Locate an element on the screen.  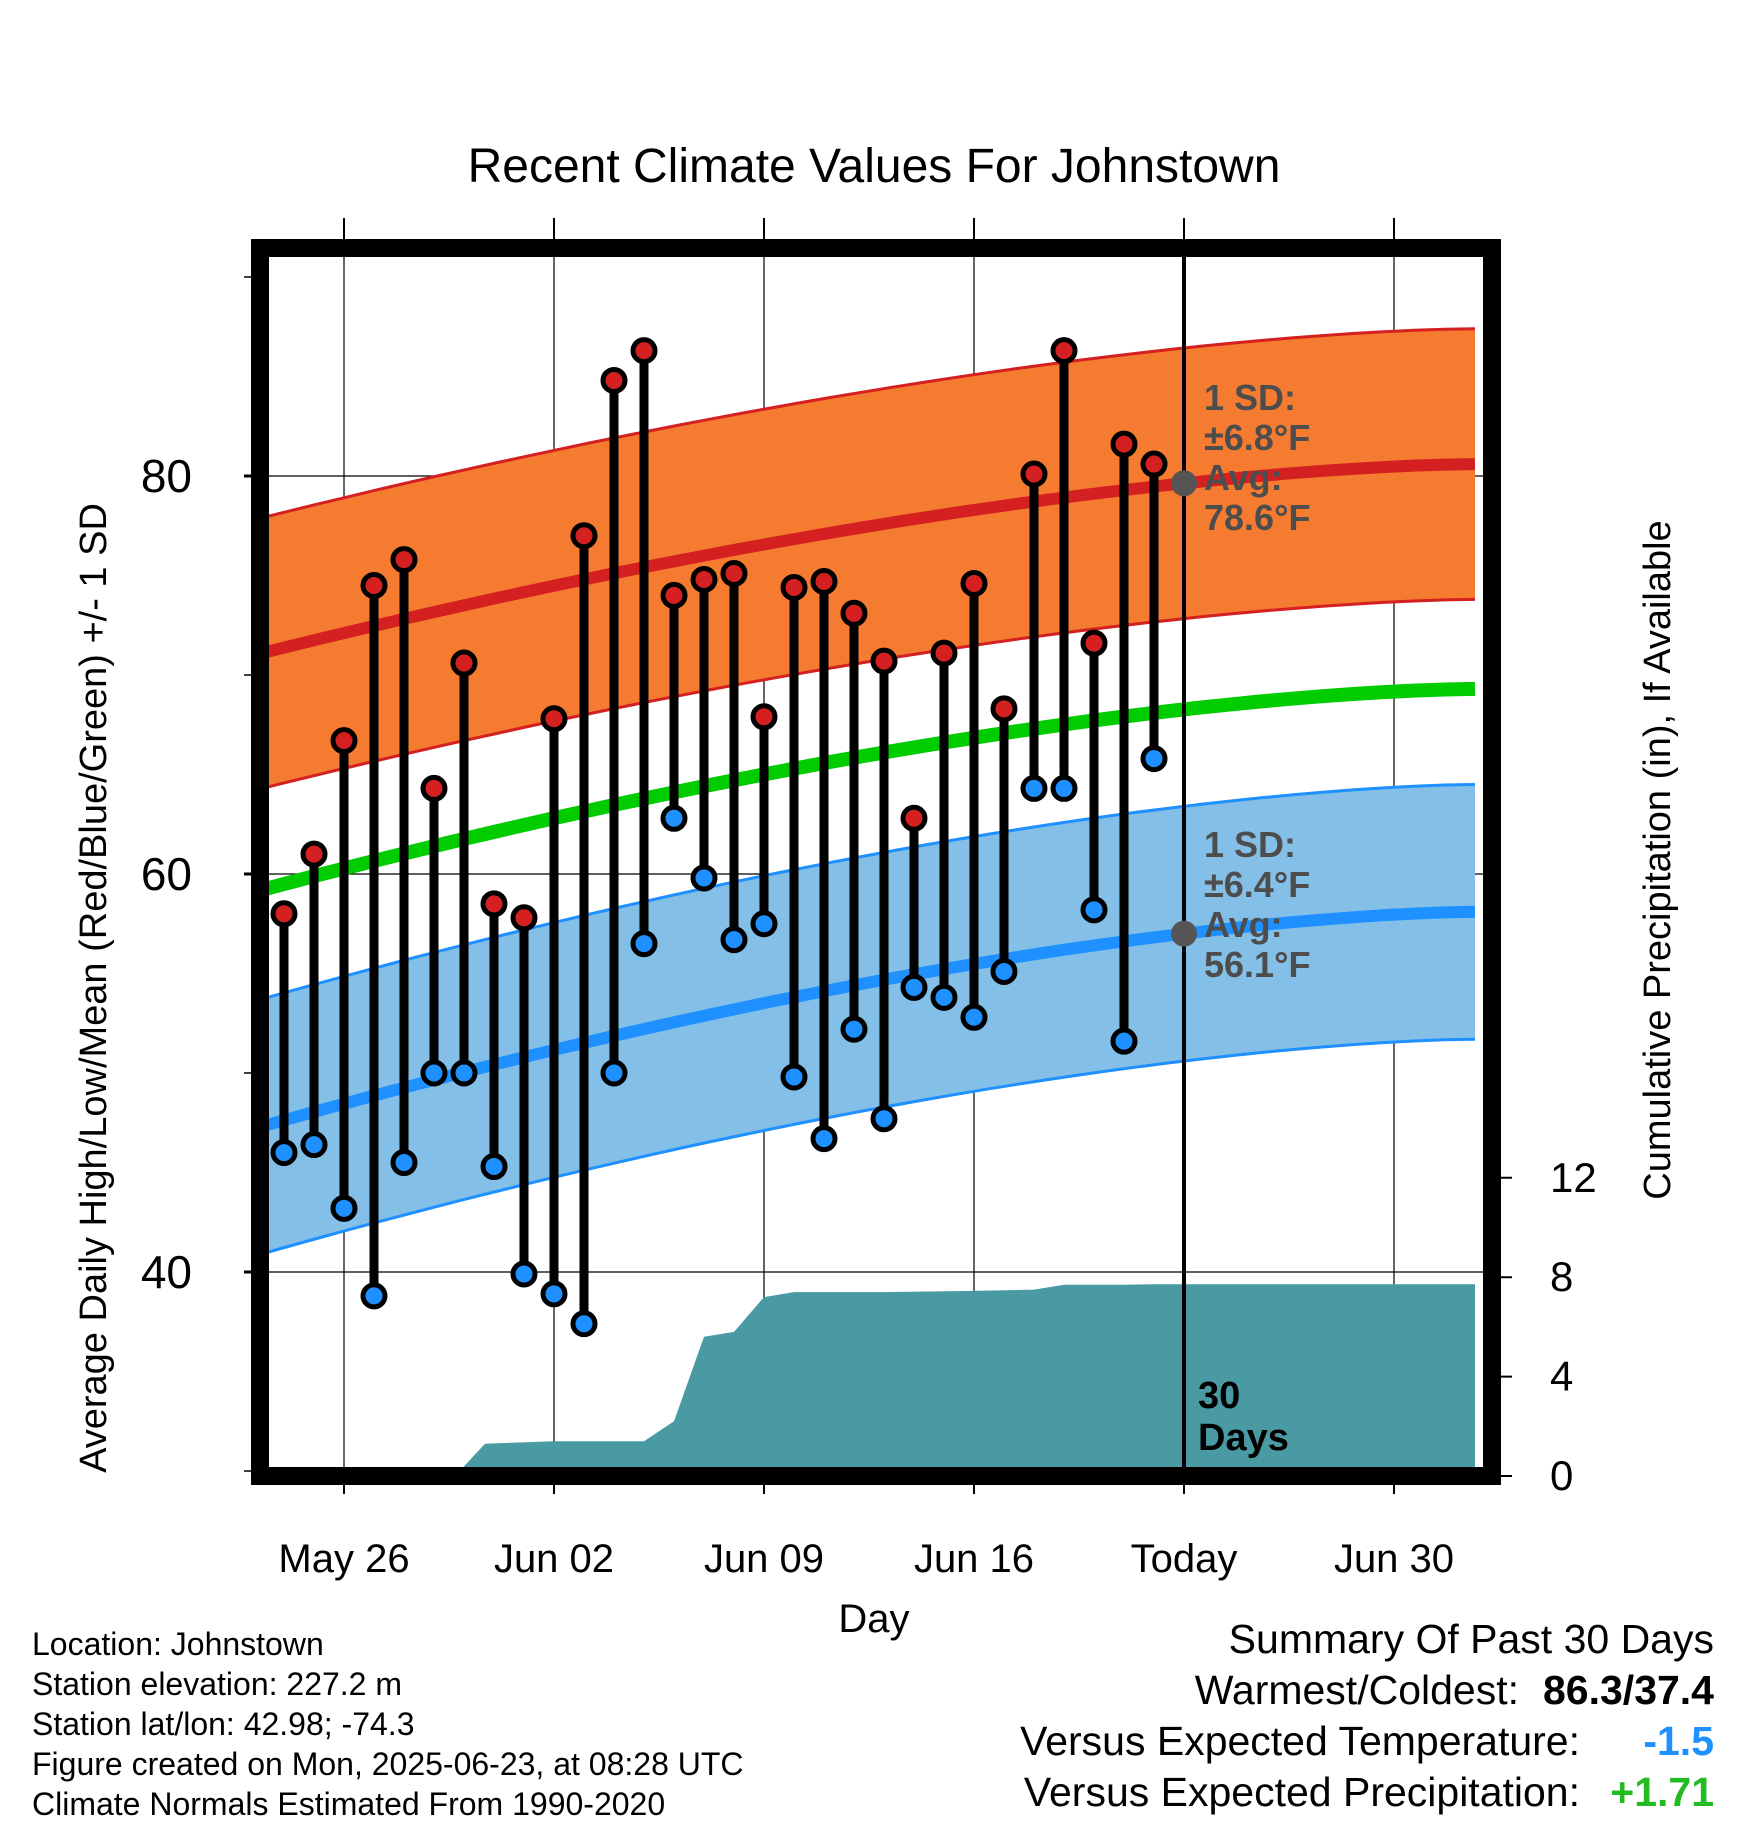
normals-period: Climate Normals Estimated From 1990-2020 is located at coordinates (349, 1804).